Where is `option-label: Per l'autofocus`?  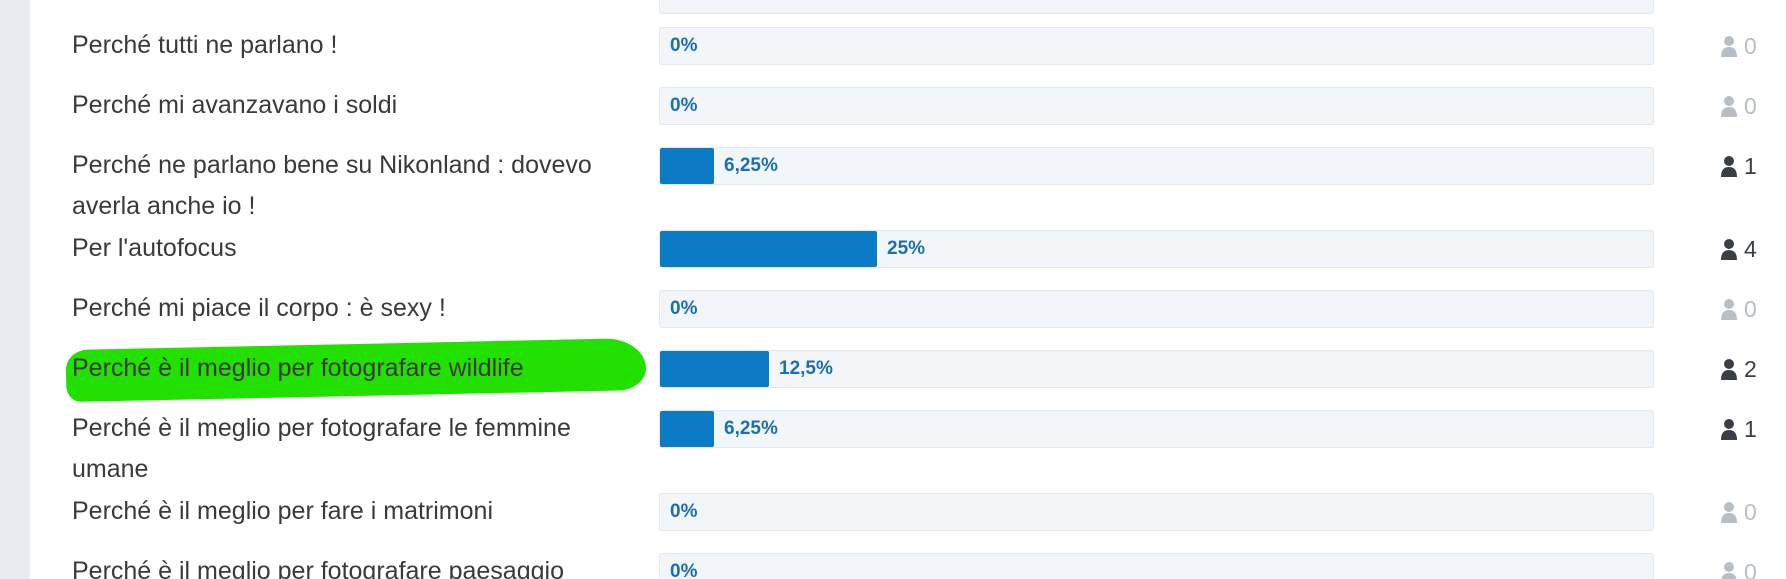
option-label: Per l'autofocus is located at coordinates (154, 248).